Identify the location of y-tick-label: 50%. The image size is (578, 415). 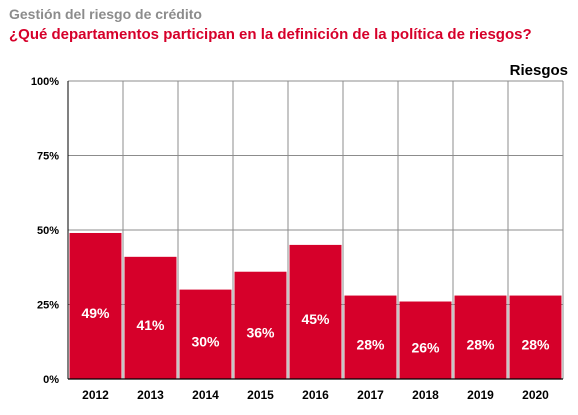
(48, 231).